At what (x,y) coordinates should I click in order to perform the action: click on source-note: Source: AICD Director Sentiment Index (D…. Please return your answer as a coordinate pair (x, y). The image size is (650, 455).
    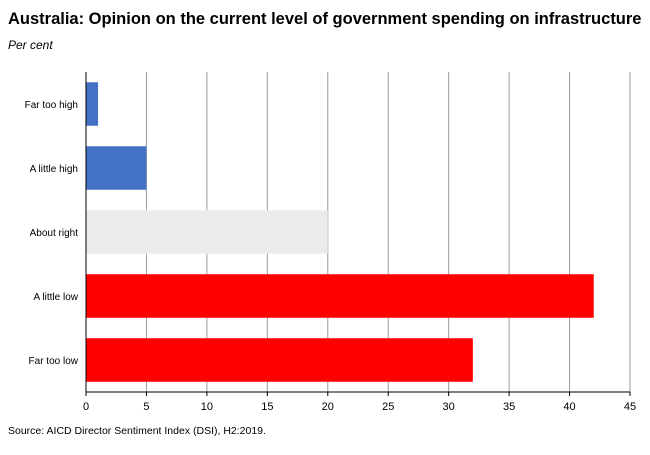
    Looking at the image, I should click on (137, 431).